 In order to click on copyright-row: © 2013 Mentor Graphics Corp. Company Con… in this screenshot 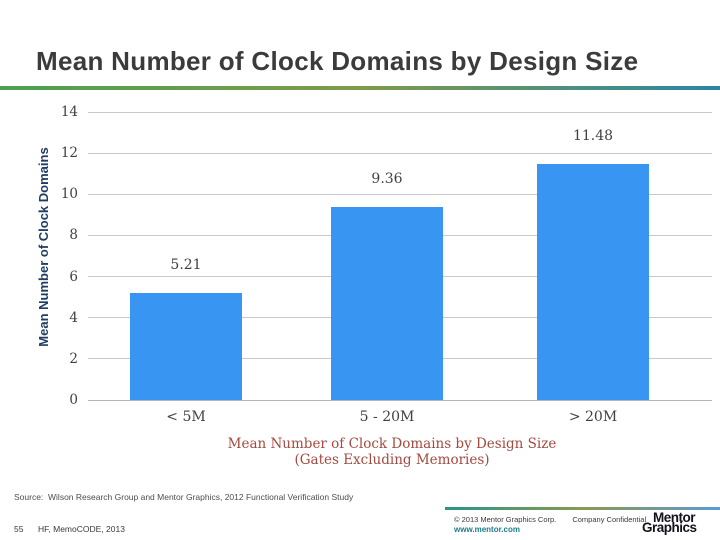, I will do `click(550, 519)`.